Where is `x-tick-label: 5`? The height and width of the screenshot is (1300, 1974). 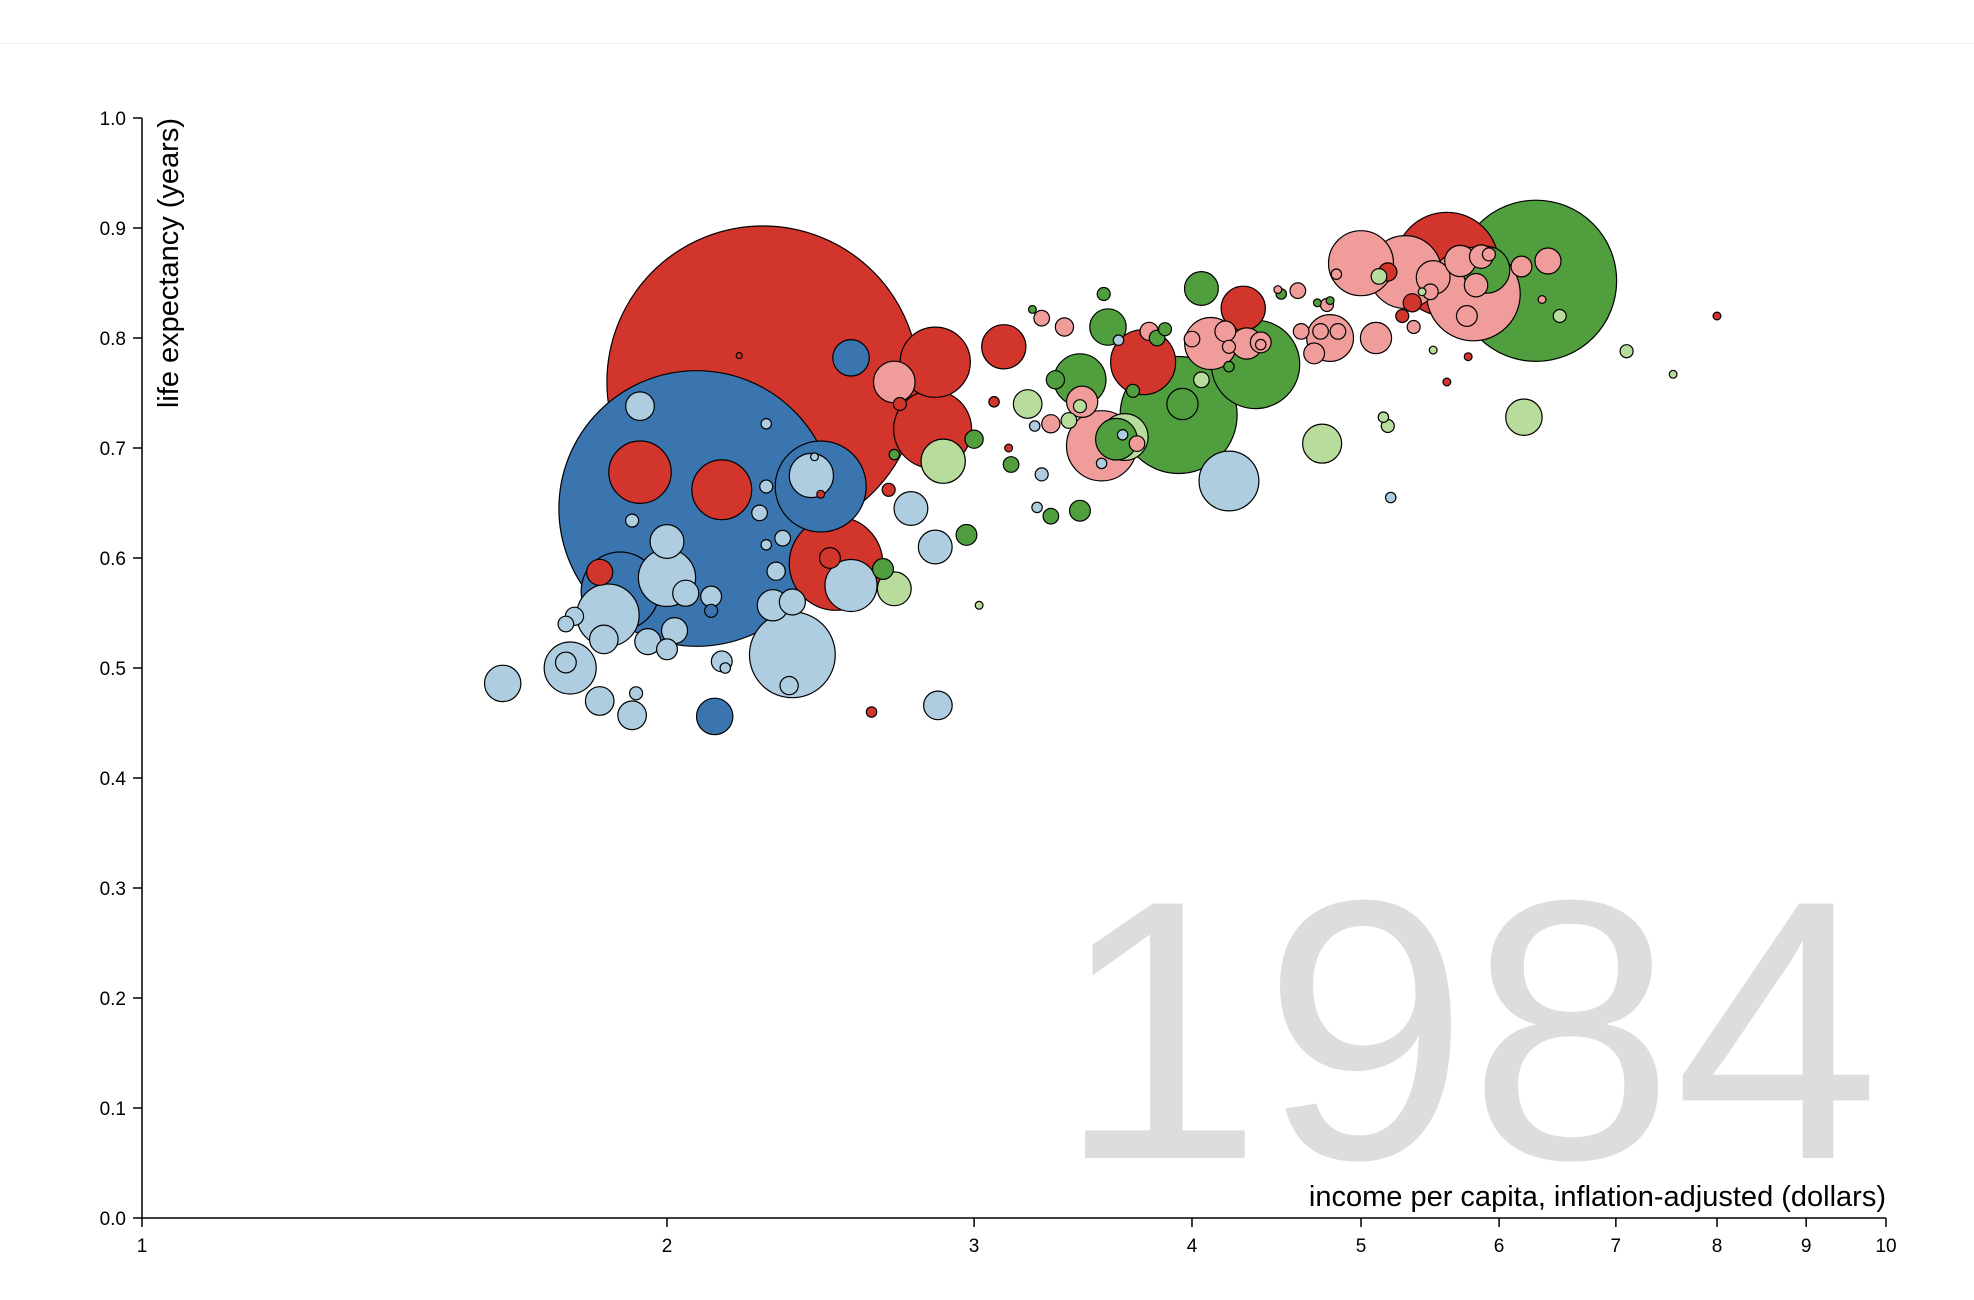 x-tick-label: 5 is located at coordinates (1361, 1246).